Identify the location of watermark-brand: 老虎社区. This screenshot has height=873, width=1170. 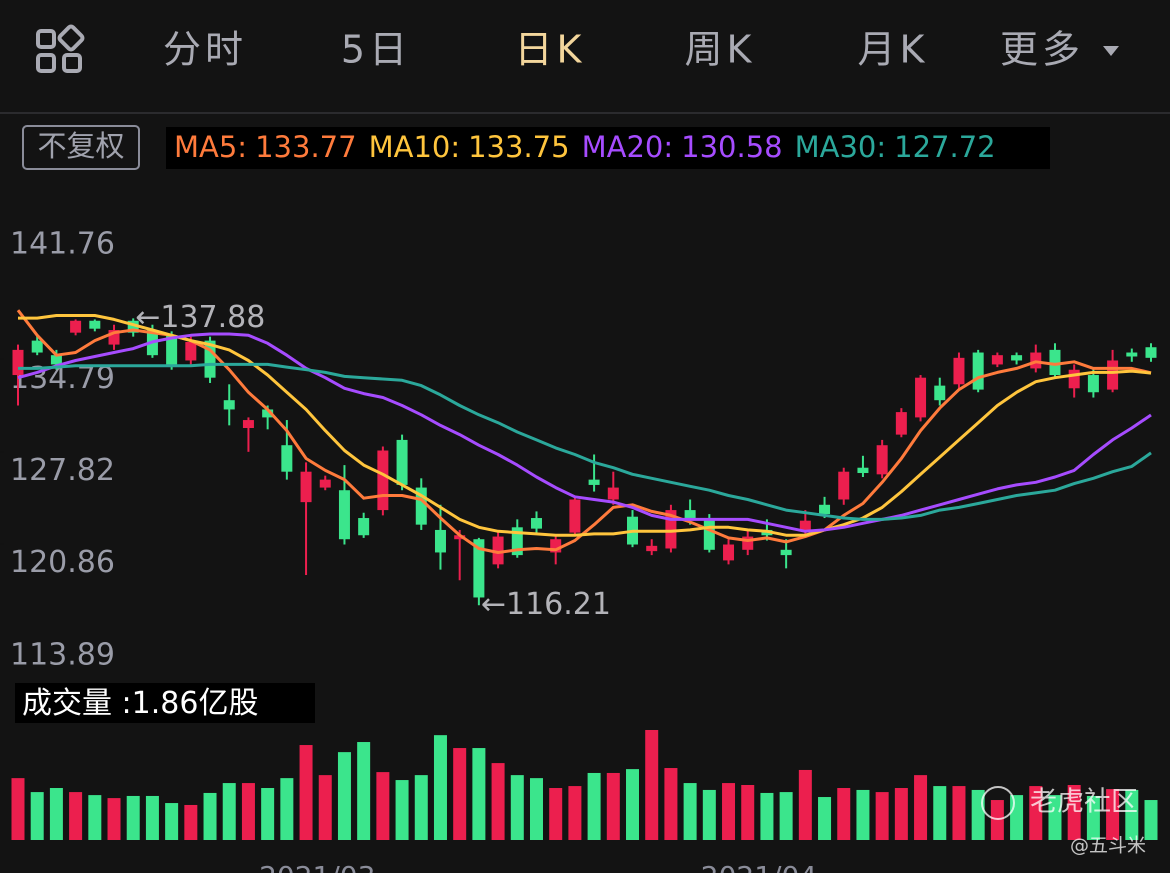
(1084, 802).